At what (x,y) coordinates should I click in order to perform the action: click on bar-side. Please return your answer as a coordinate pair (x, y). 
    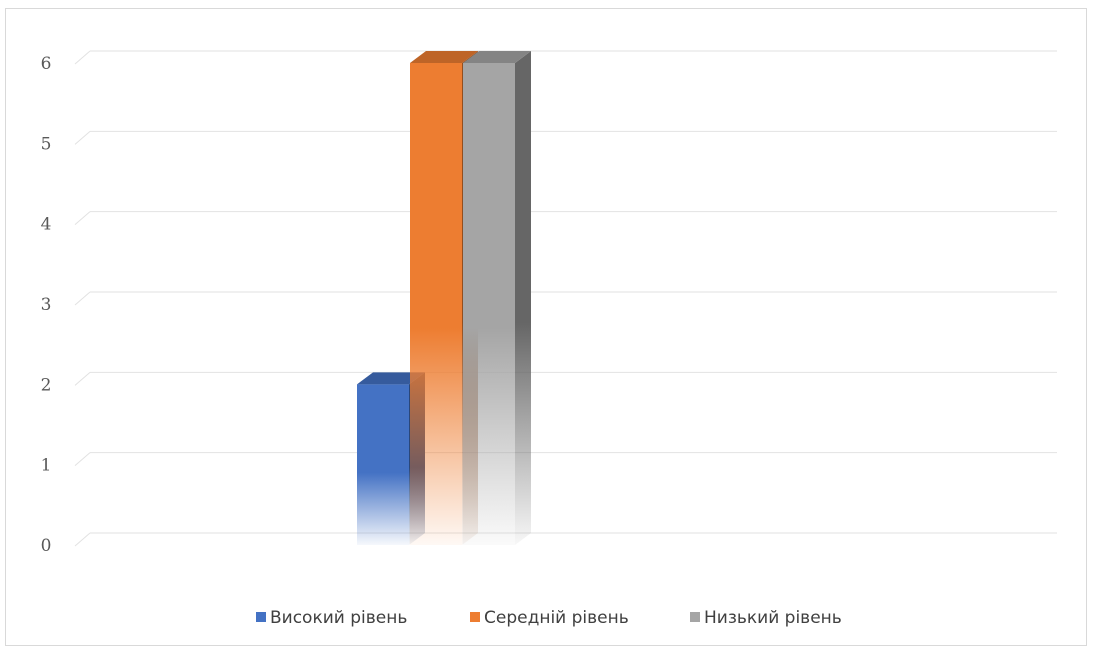
    Looking at the image, I should click on (523, 298).